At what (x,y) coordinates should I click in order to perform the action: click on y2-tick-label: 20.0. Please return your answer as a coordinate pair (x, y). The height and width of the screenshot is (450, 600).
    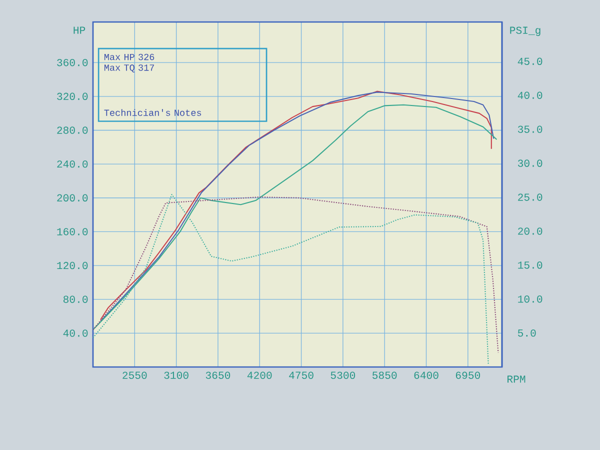
    Looking at the image, I should click on (530, 231).